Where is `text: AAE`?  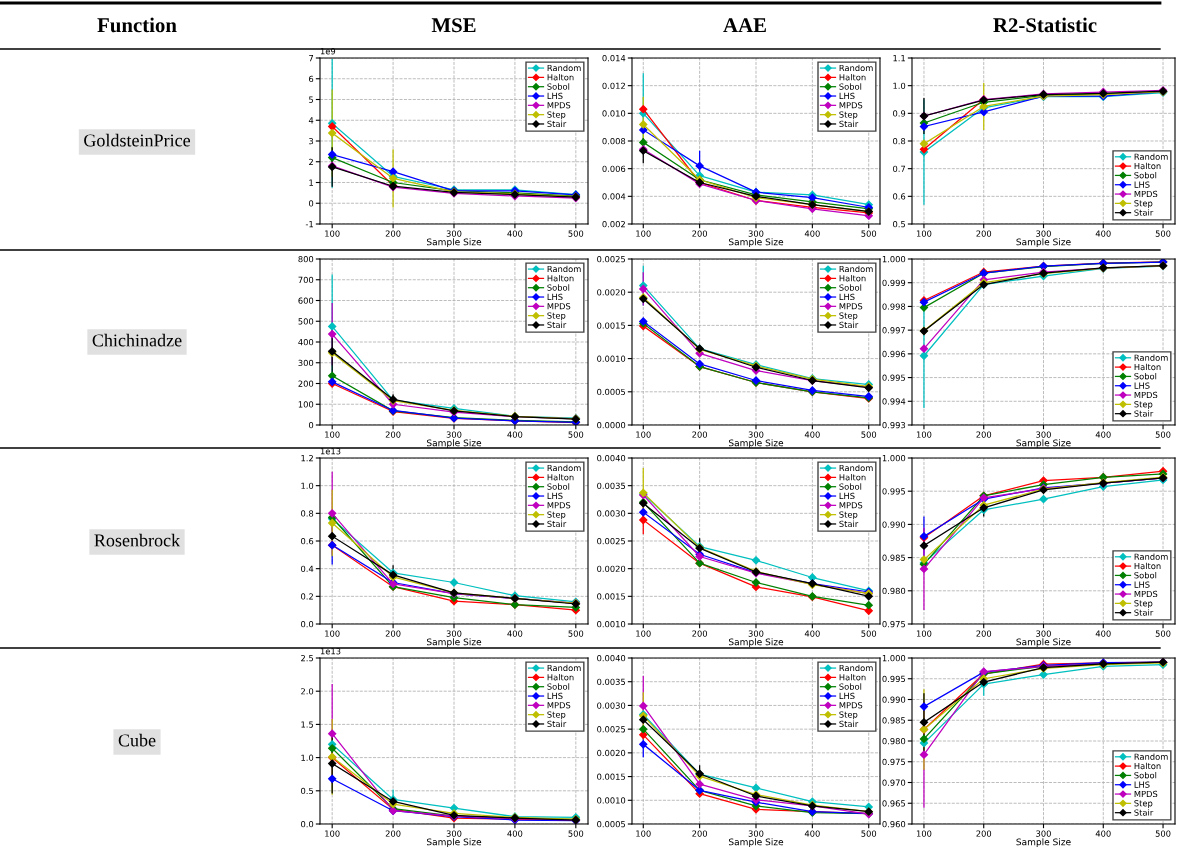
text: AAE is located at coordinates (744, 25).